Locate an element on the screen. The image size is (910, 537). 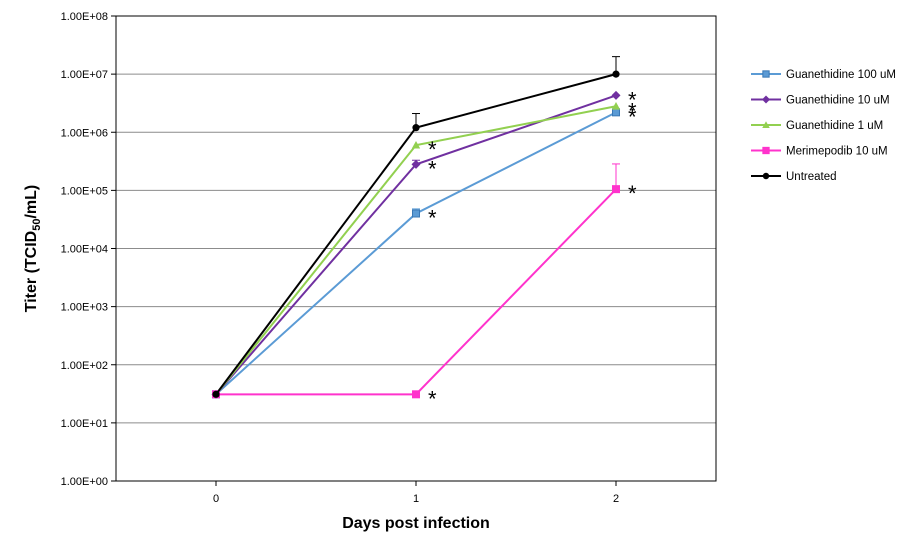
legend-item-untreated: Untreated is located at coordinates (794, 177).